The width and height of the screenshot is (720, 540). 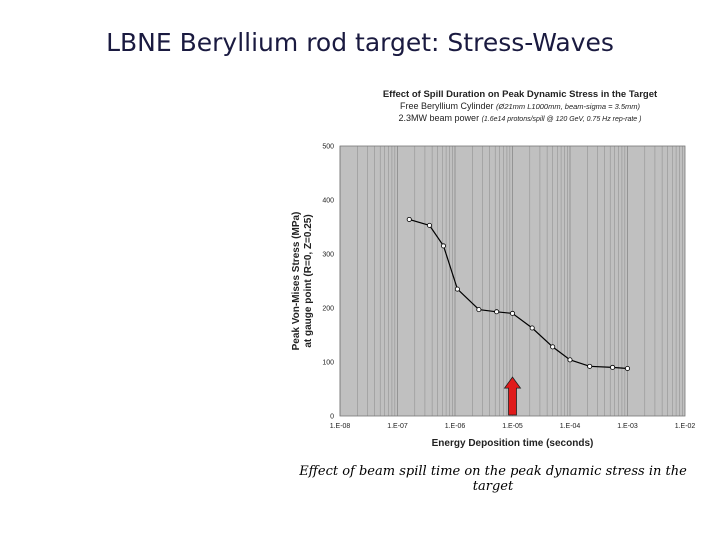 I want to click on chart-subtitle-1-detail: (Ø21mm L1000mm, beam-sigma = 3.5mm), so click(x=568, y=106).